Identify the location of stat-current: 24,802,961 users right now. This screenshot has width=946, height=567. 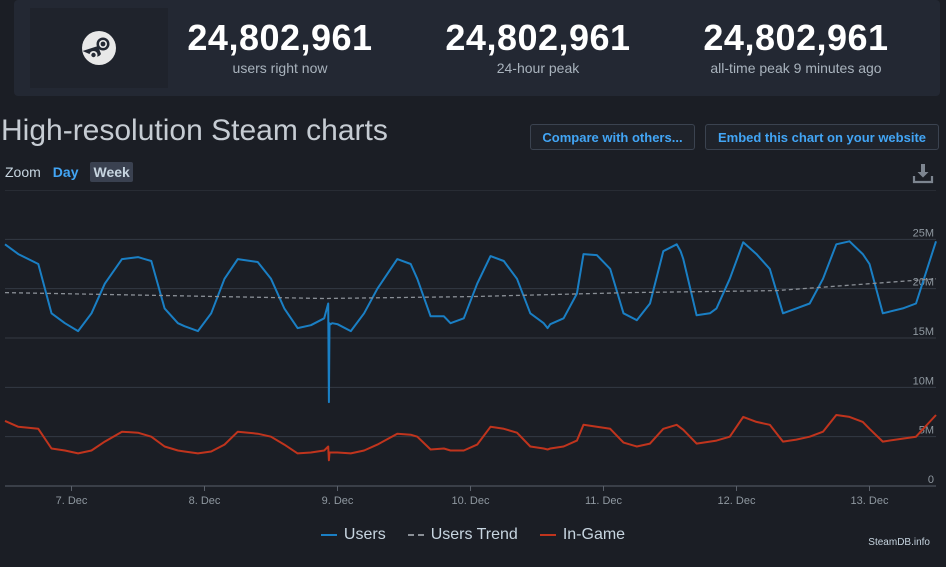
(280, 47).